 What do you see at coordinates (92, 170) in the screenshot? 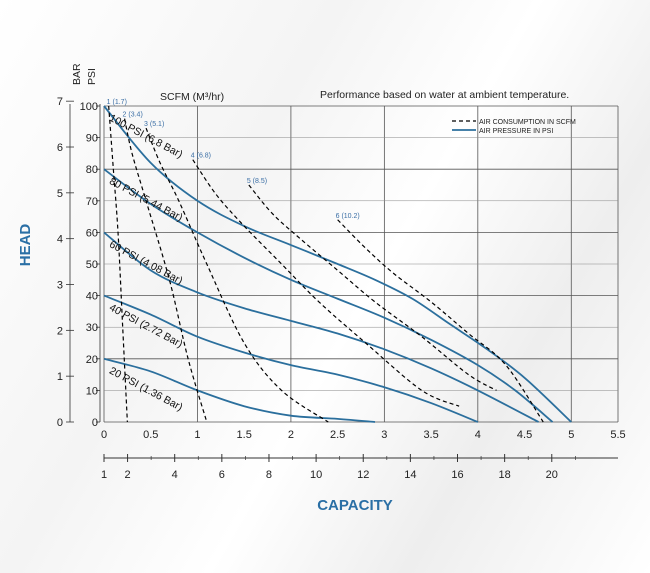
I see `psi-tick-label: 80` at bounding box center [92, 170].